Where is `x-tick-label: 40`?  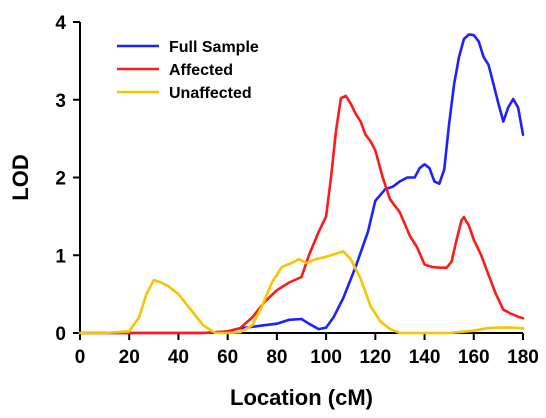 x-tick-label: 40 is located at coordinates (178, 357).